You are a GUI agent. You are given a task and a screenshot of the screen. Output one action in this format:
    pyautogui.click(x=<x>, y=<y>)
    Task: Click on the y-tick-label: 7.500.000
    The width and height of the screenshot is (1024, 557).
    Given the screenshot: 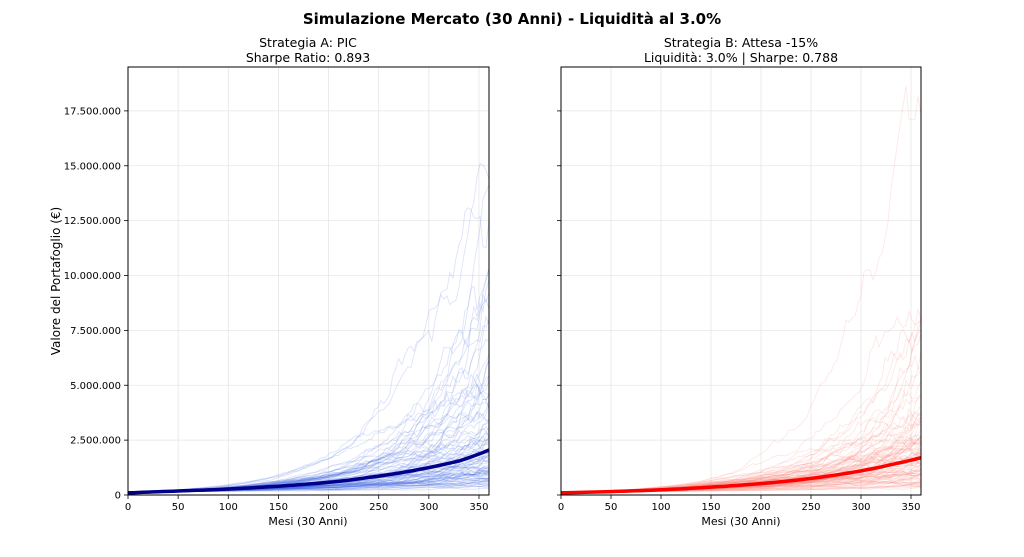 What is the action you would take?
    pyautogui.click(x=95, y=331)
    